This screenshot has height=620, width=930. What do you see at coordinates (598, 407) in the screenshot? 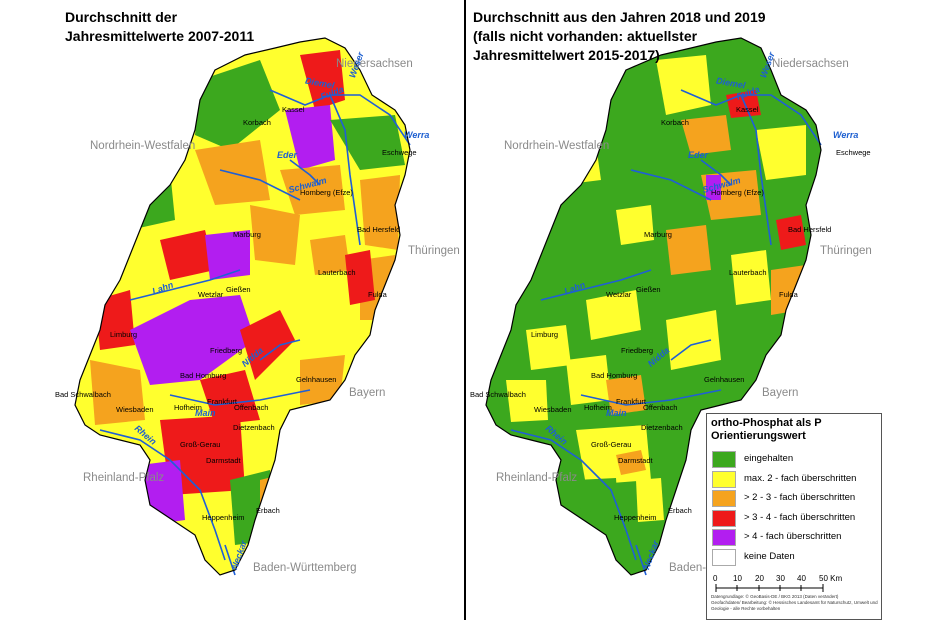
I see `city-hofheim-r: Hofheim` at bounding box center [598, 407].